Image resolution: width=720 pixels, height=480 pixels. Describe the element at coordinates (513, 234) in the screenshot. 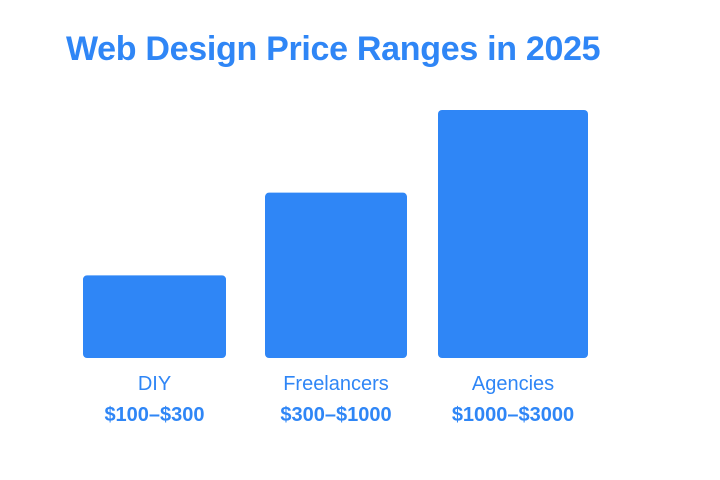

I see `bar-agencies` at that location.